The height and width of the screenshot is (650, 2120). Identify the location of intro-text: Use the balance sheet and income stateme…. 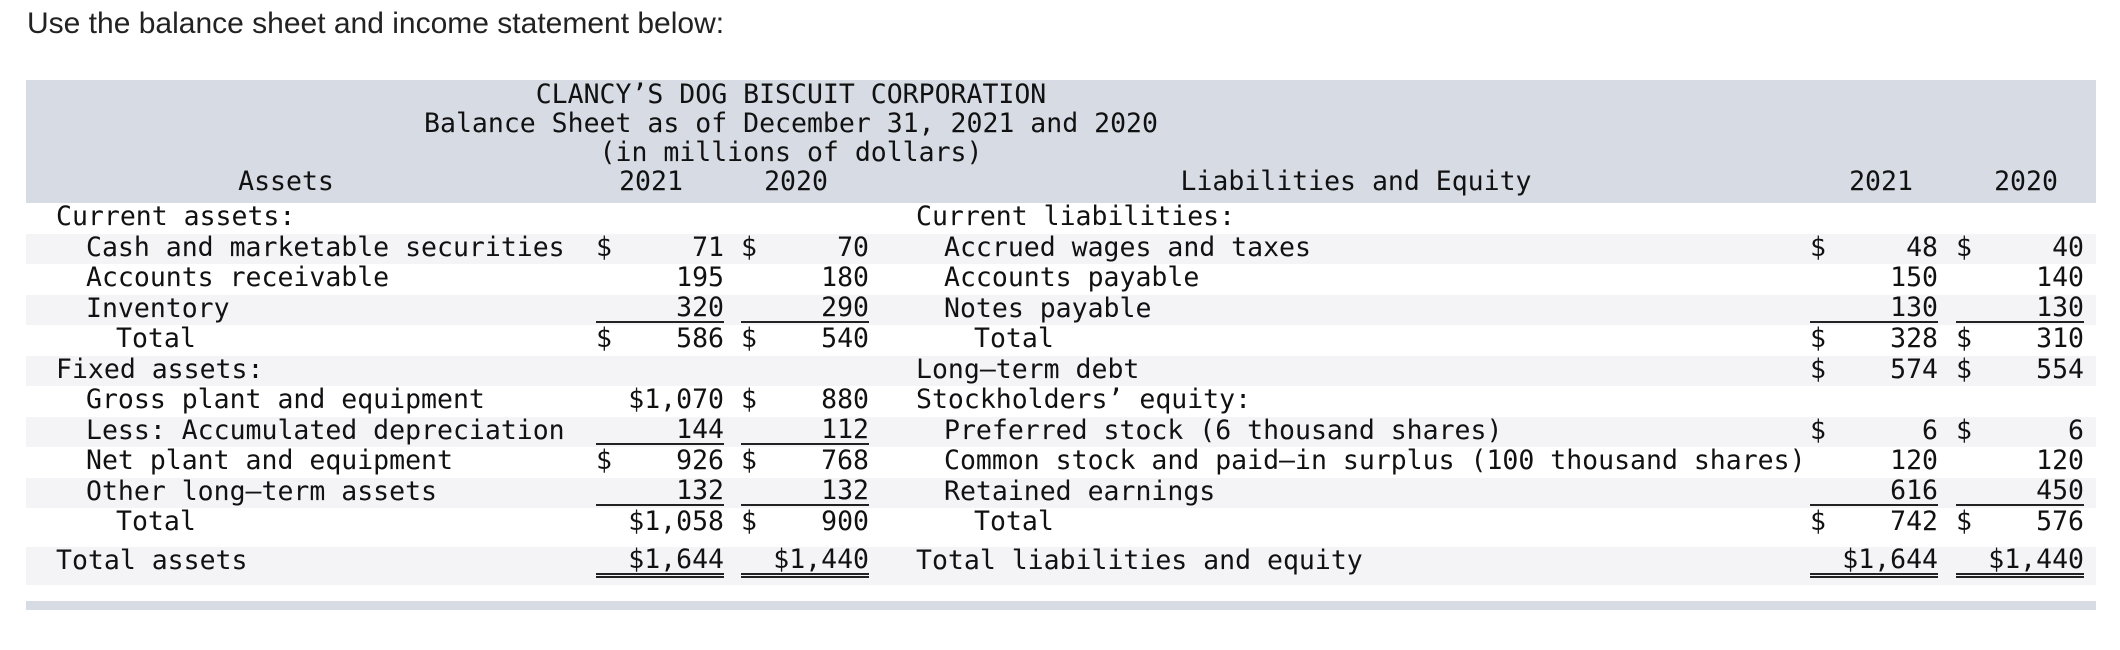
(376, 23).